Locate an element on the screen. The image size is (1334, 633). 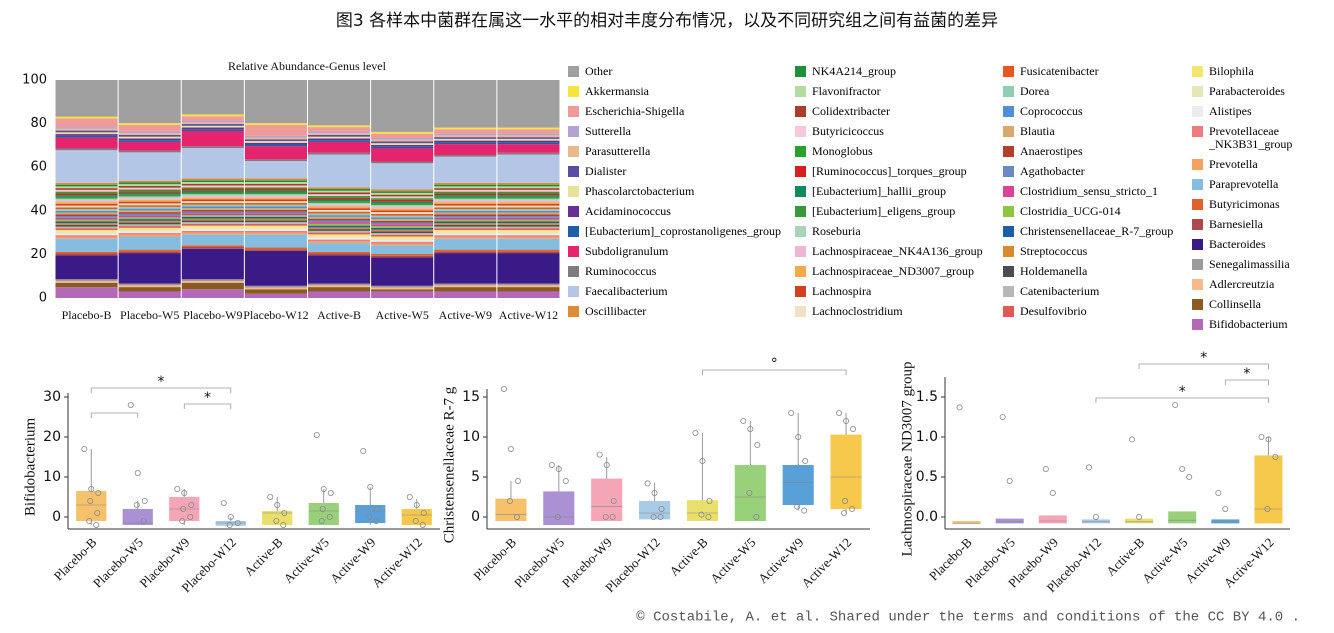
legend-label: Adlercreutzia is located at coordinates (1242, 284).